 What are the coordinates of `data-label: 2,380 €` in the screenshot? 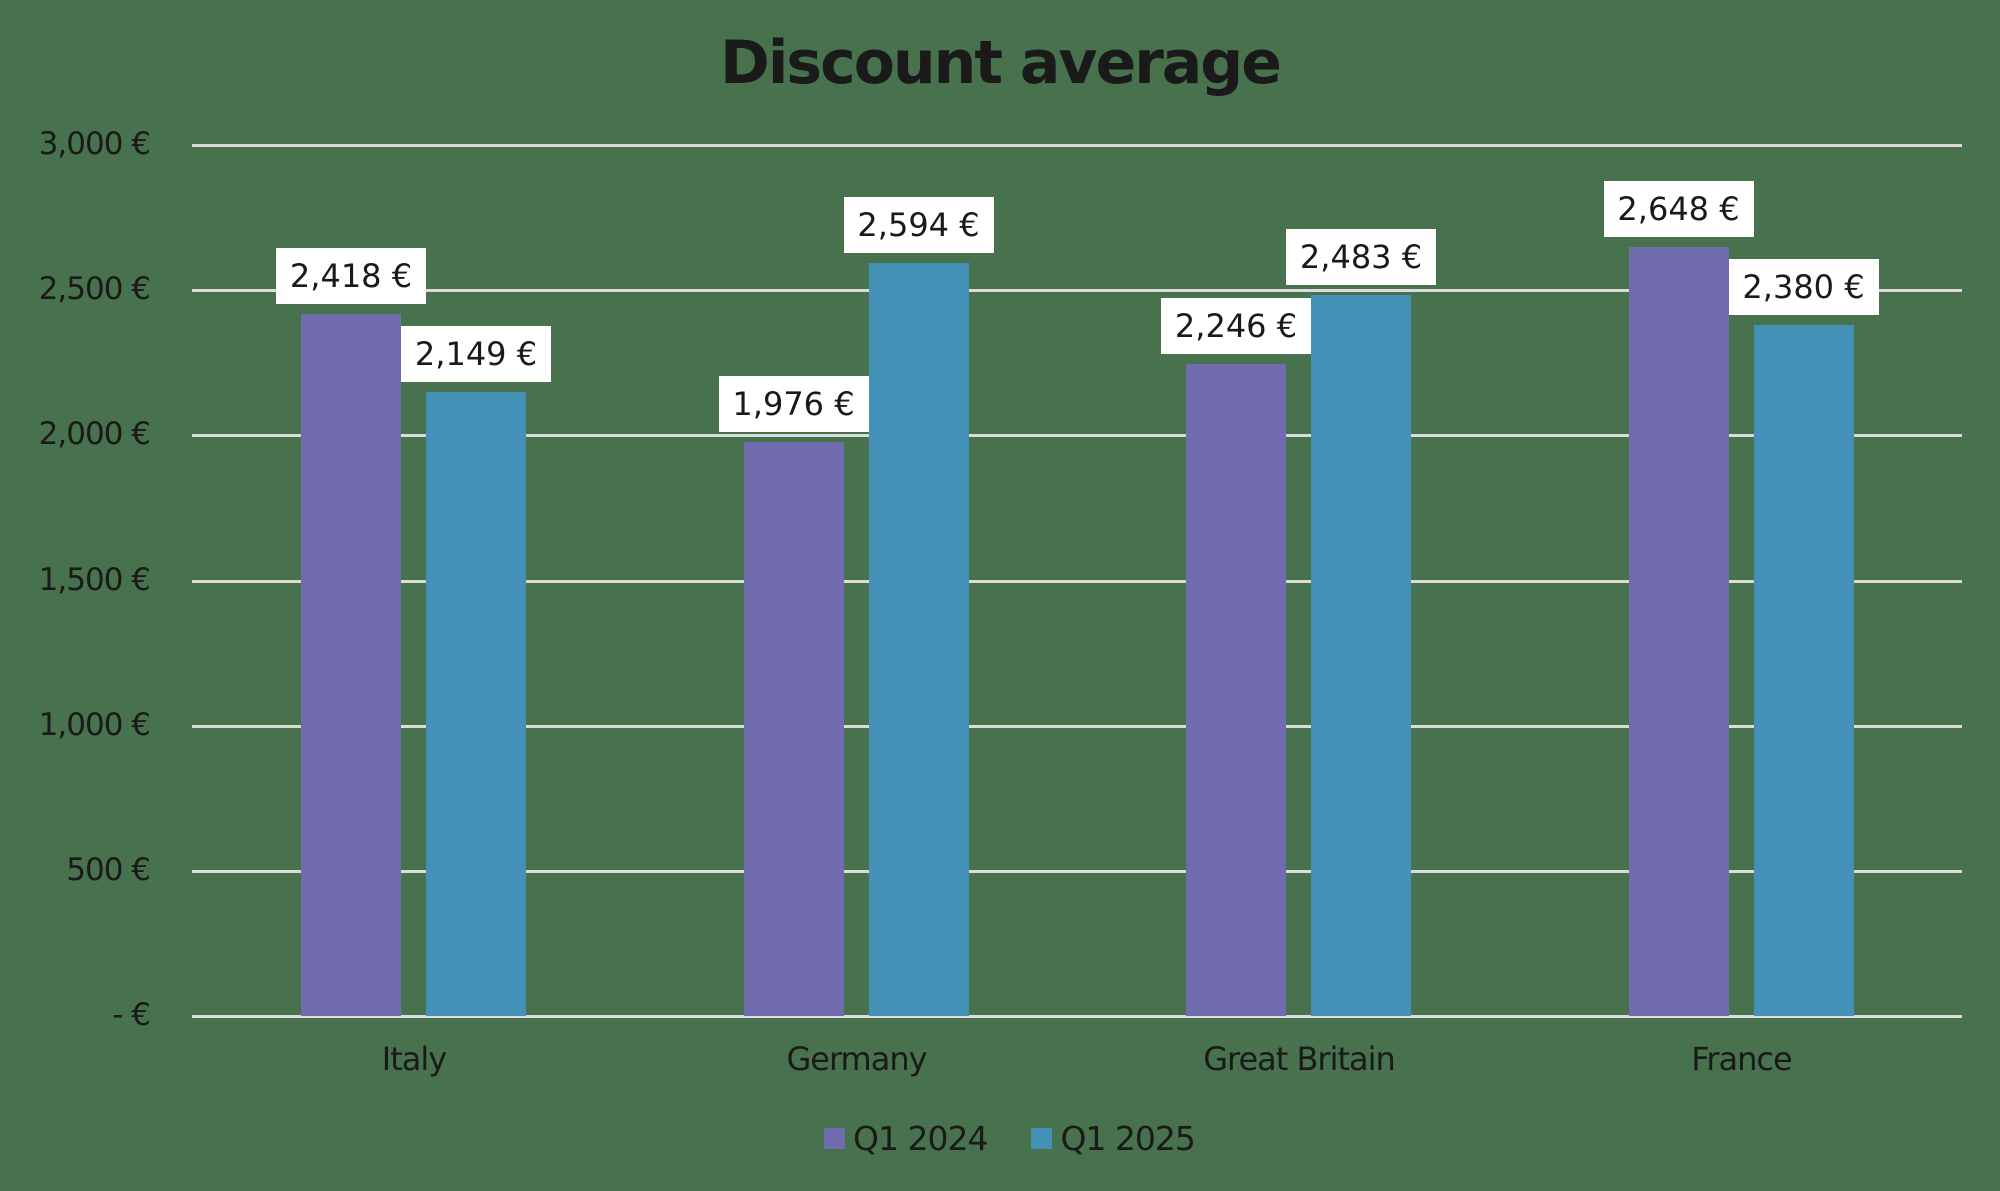 It's located at (1803, 287).